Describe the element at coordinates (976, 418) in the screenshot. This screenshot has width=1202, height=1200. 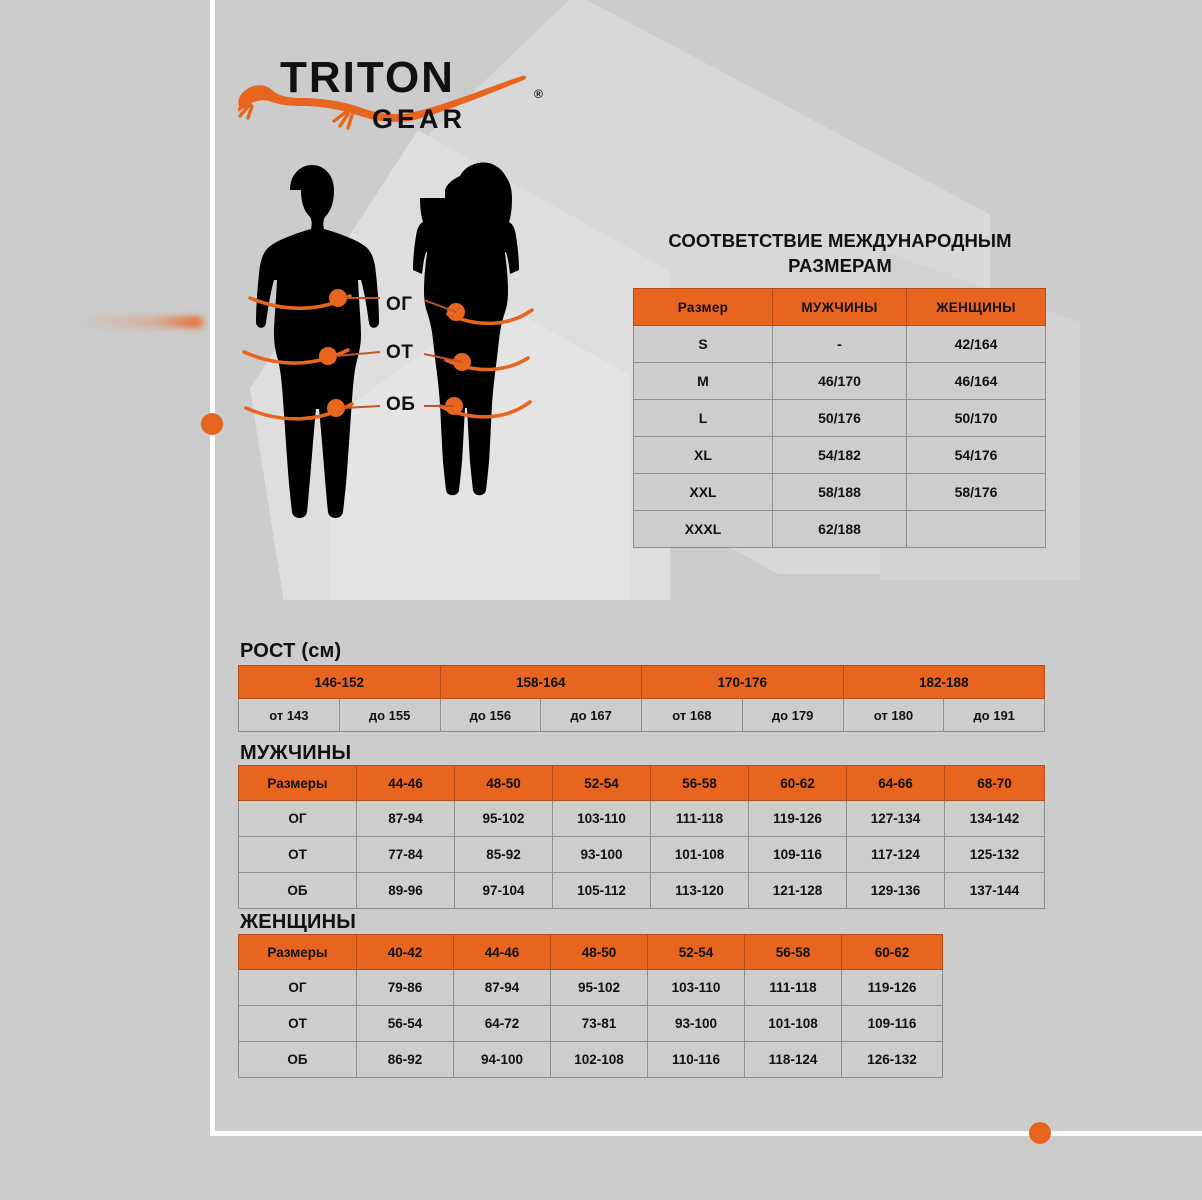
I see `women-cell: 50/170` at that location.